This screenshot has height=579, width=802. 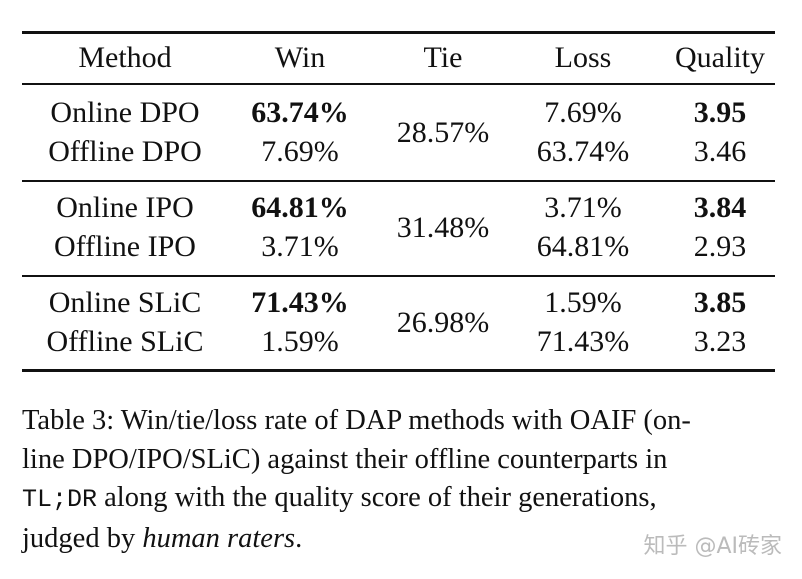 What do you see at coordinates (300, 246) in the screenshot?
I see `win-cell: 3.71%` at bounding box center [300, 246].